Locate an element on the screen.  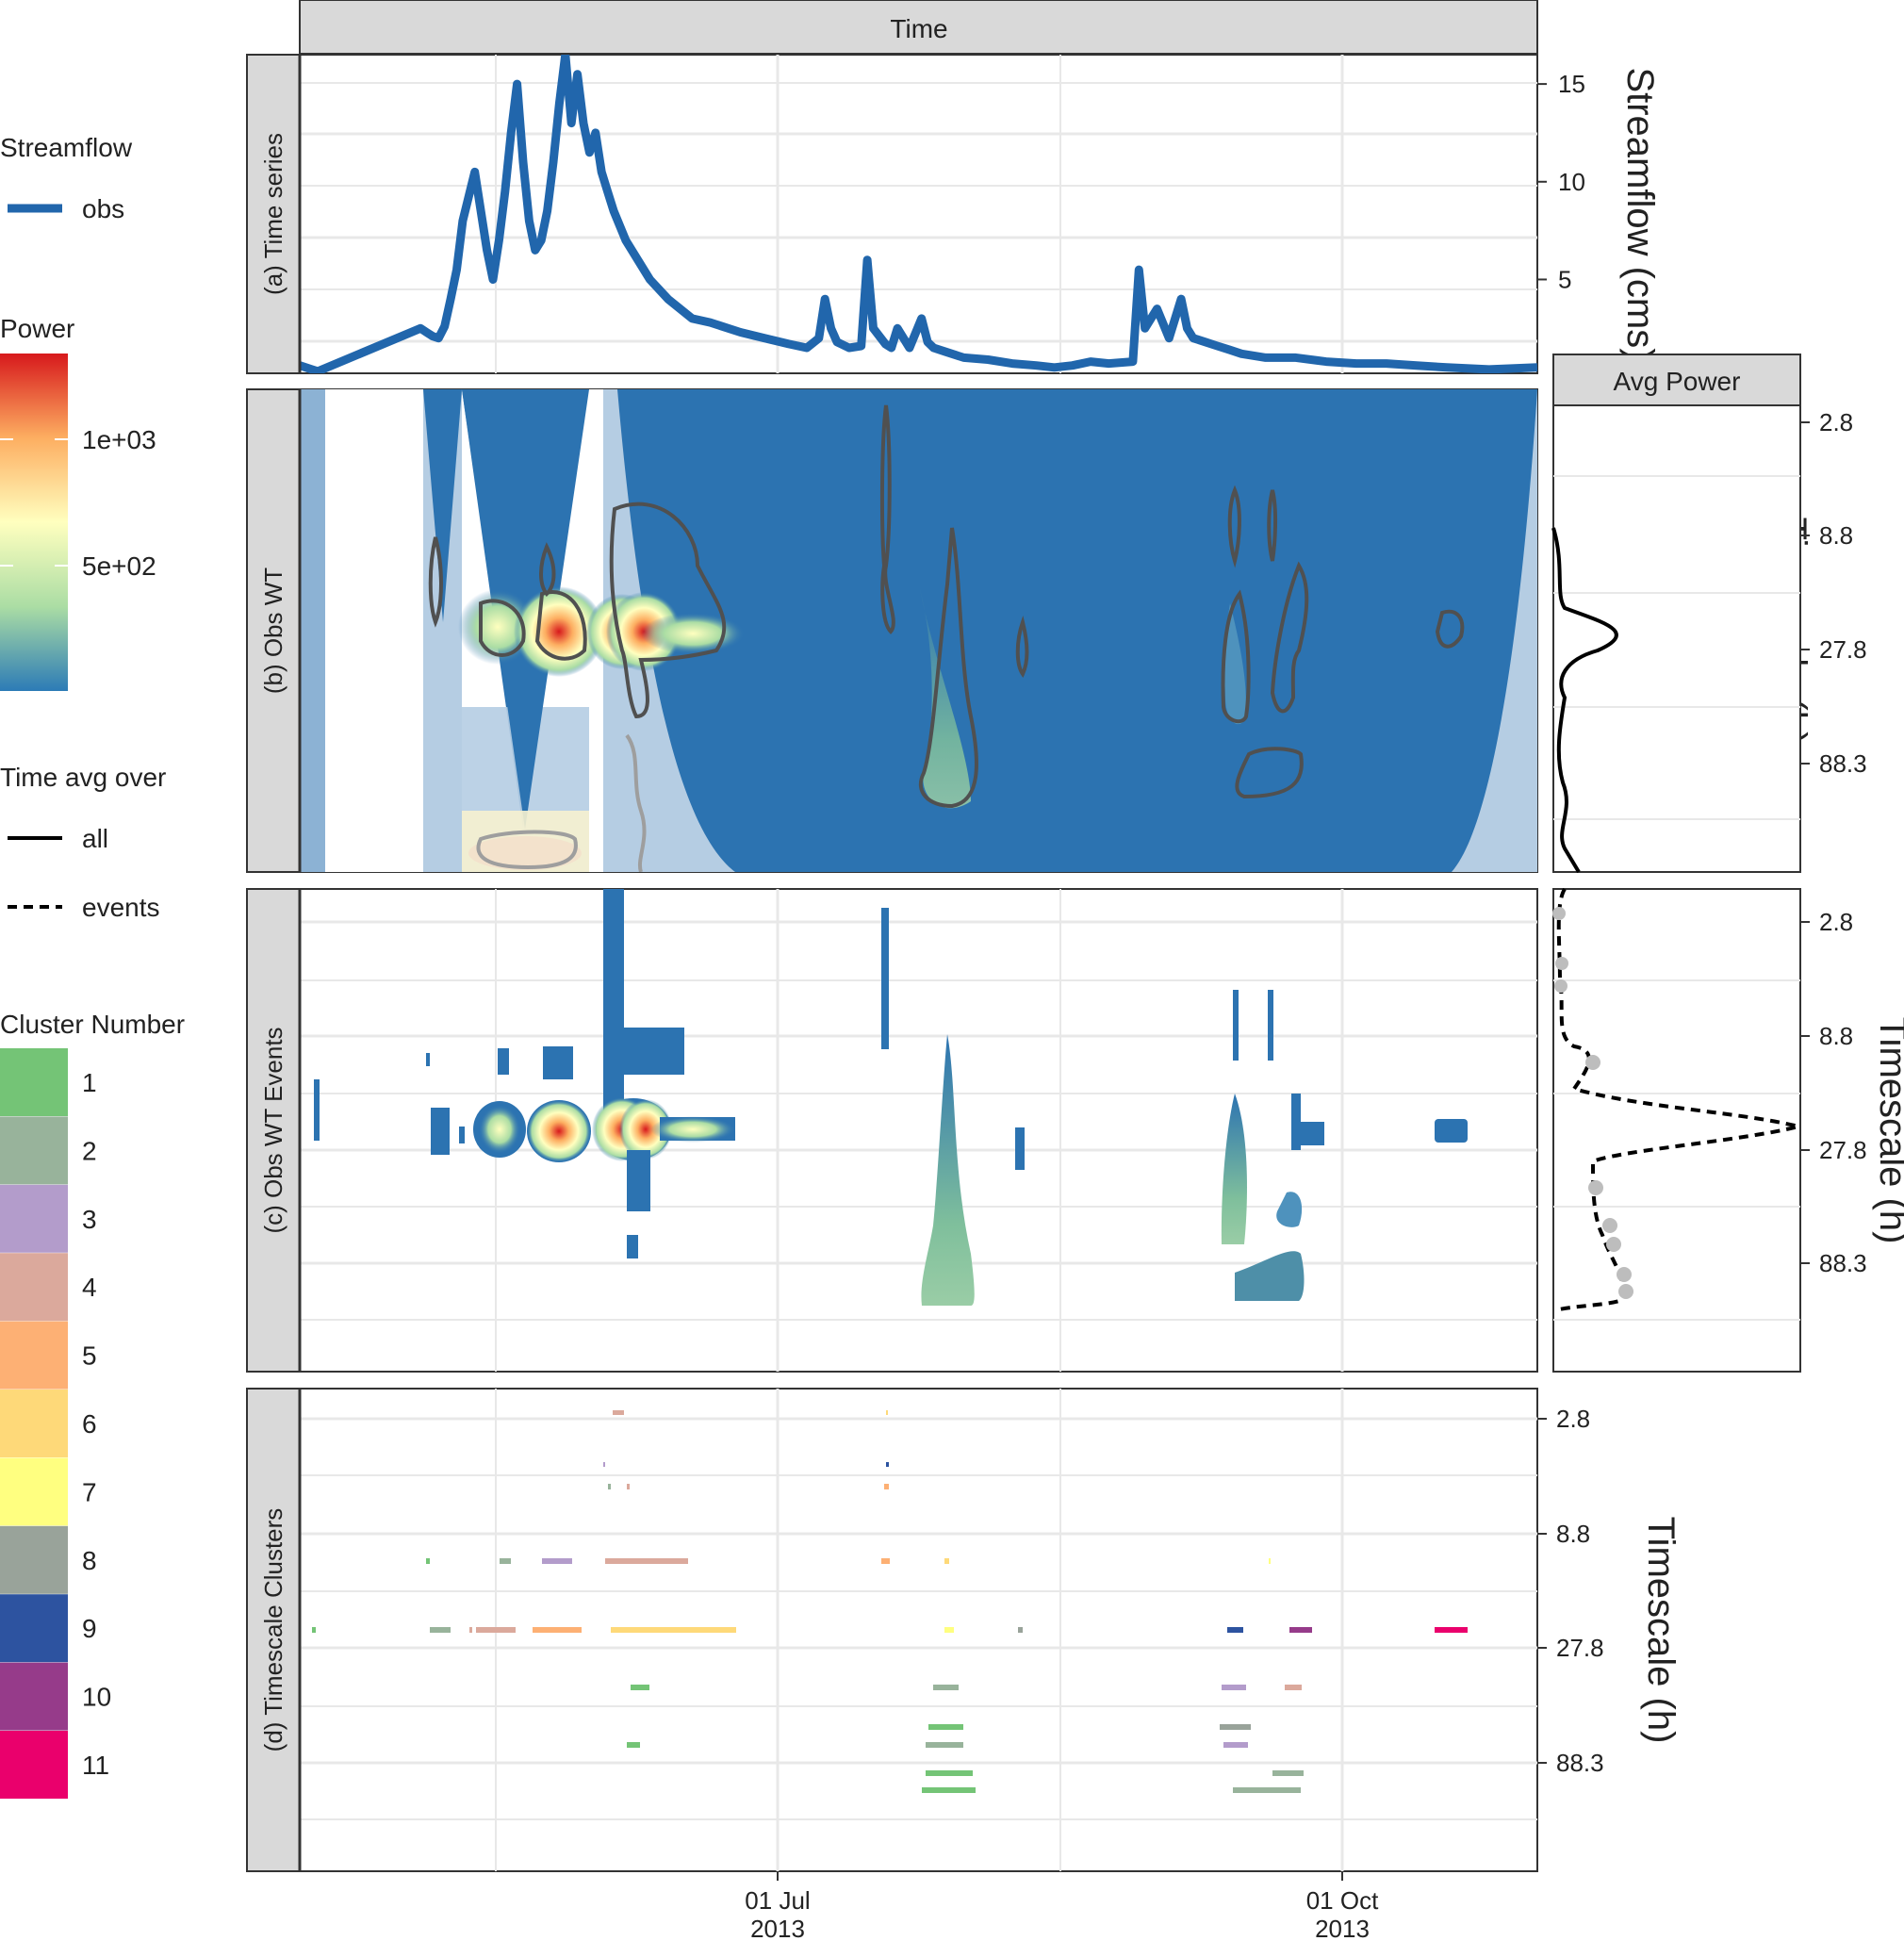
strip-avg-power is located at coordinates (1676, 380).